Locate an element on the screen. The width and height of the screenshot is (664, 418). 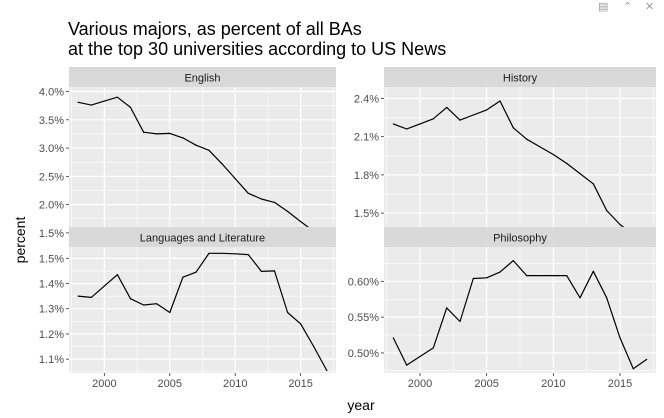
facet-strip-label: Philosophy is located at coordinates (520, 239).